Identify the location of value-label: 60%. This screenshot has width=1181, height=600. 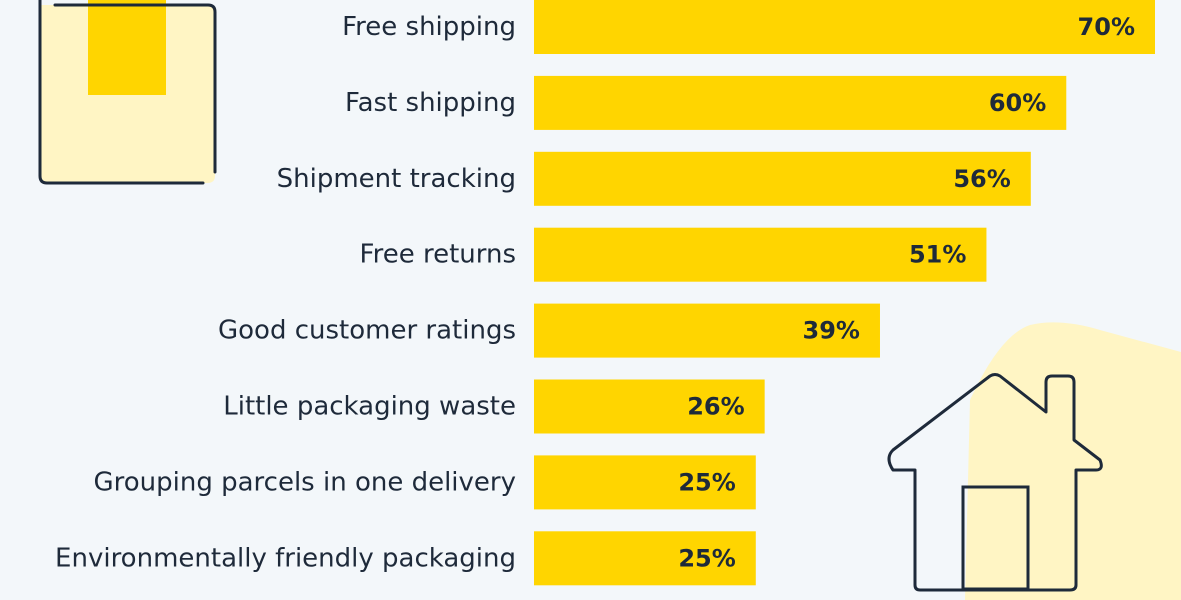
(1017, 103).